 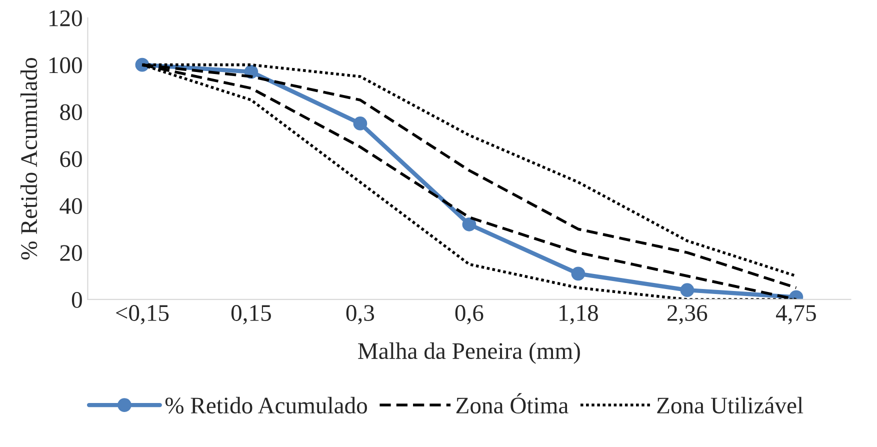 What do you see at coordinates (71, 253) in the screenshot?
I see `y-tick-label: 20` at bounding box center [71, 253].